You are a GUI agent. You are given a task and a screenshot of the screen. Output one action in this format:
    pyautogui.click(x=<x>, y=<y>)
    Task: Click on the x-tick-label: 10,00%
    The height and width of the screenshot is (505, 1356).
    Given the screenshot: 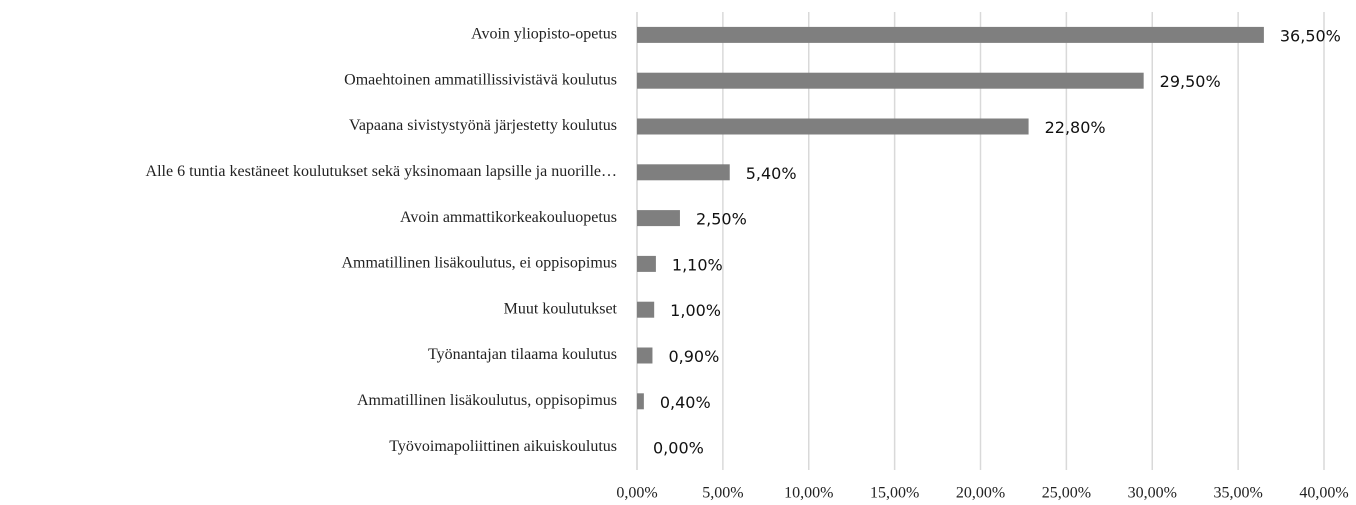 What is the action you would take?
    pyautogui.click(x=808, y=493)
    